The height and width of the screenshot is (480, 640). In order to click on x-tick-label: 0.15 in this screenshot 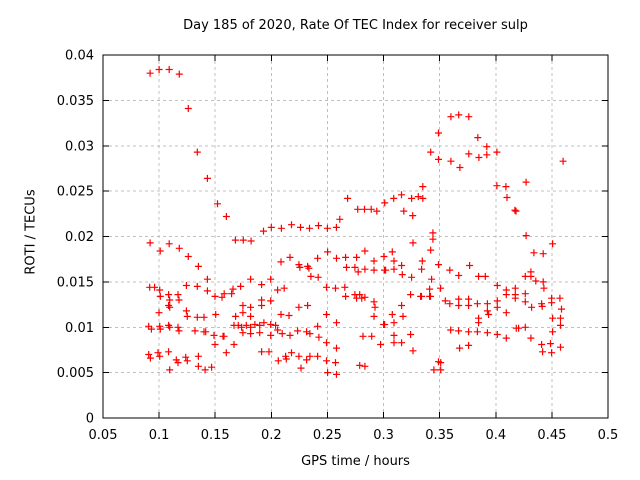, I will do `click(215, 435)`.